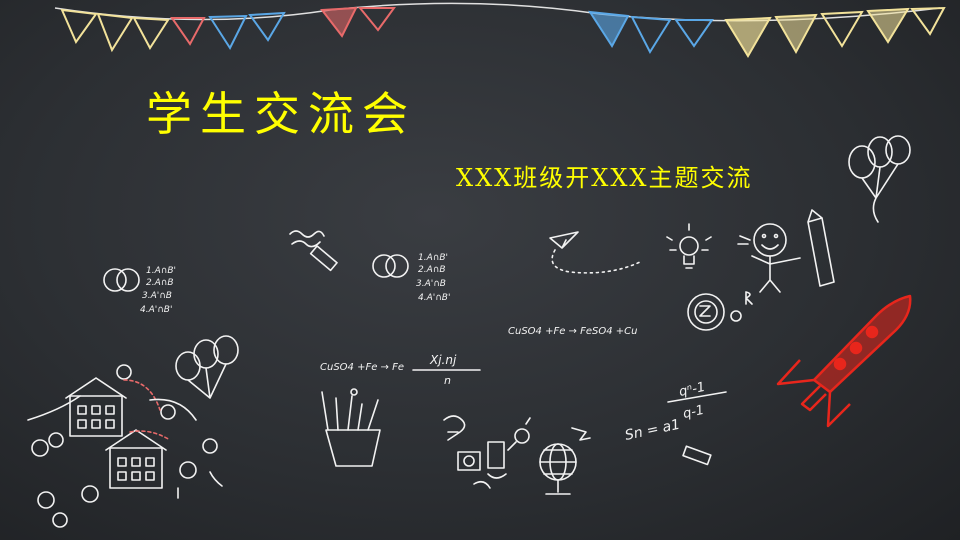  Describe the element at coordinates (786, 251) in the screenshot. I see `smiley-face-icon` at that location.